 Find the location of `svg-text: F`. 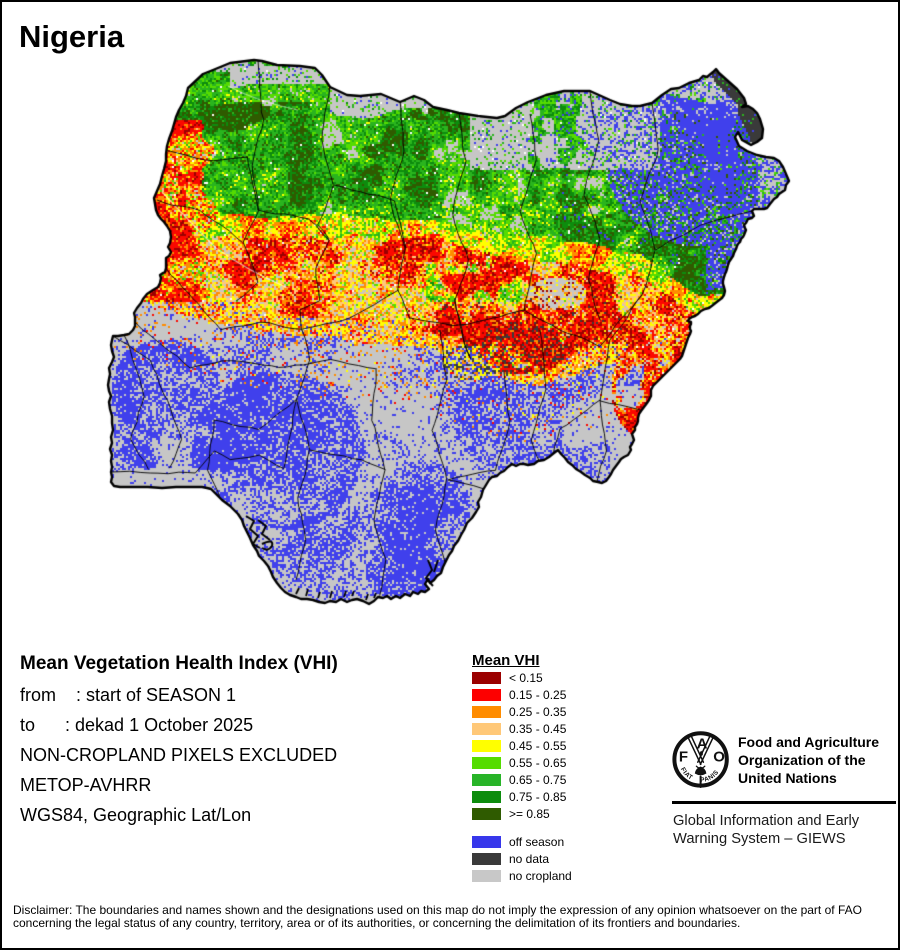

svg-text: F is located at coordinates (683, 757).